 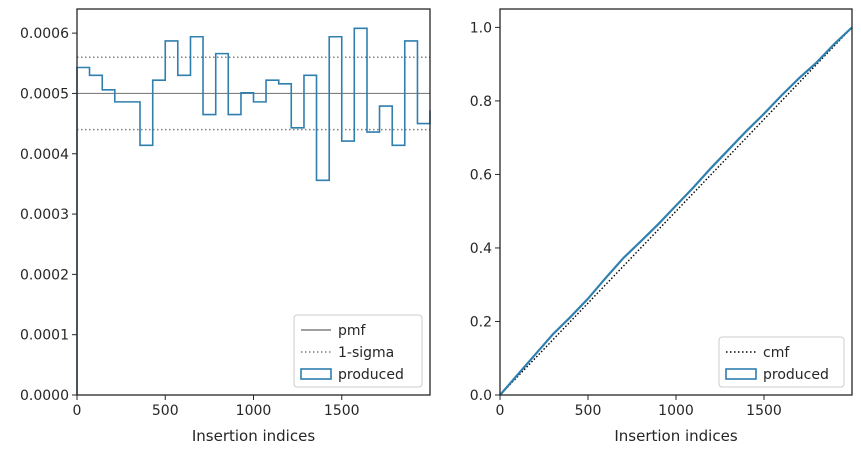 What do you see at coordinates (481, 28) in the screenshot?
I see `y-tick-label: 1.0` at bounding box center [481, 28].